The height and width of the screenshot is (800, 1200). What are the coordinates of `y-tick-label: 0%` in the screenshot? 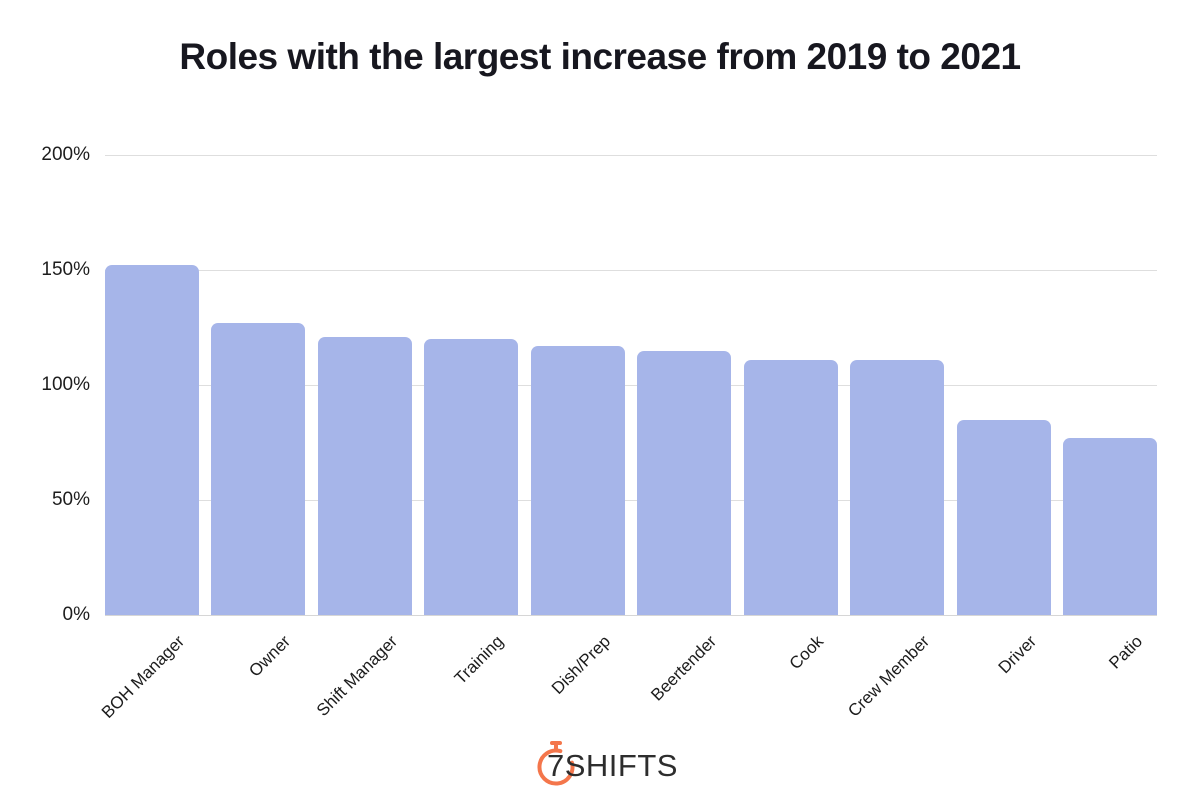 It's located at (76, 614).